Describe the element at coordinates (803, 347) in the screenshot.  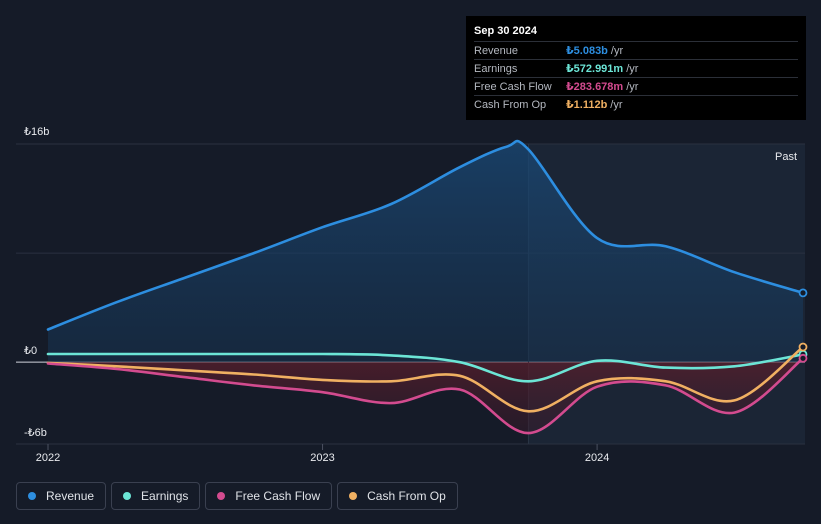
I see `cash-from-op-endpoint` at that location.